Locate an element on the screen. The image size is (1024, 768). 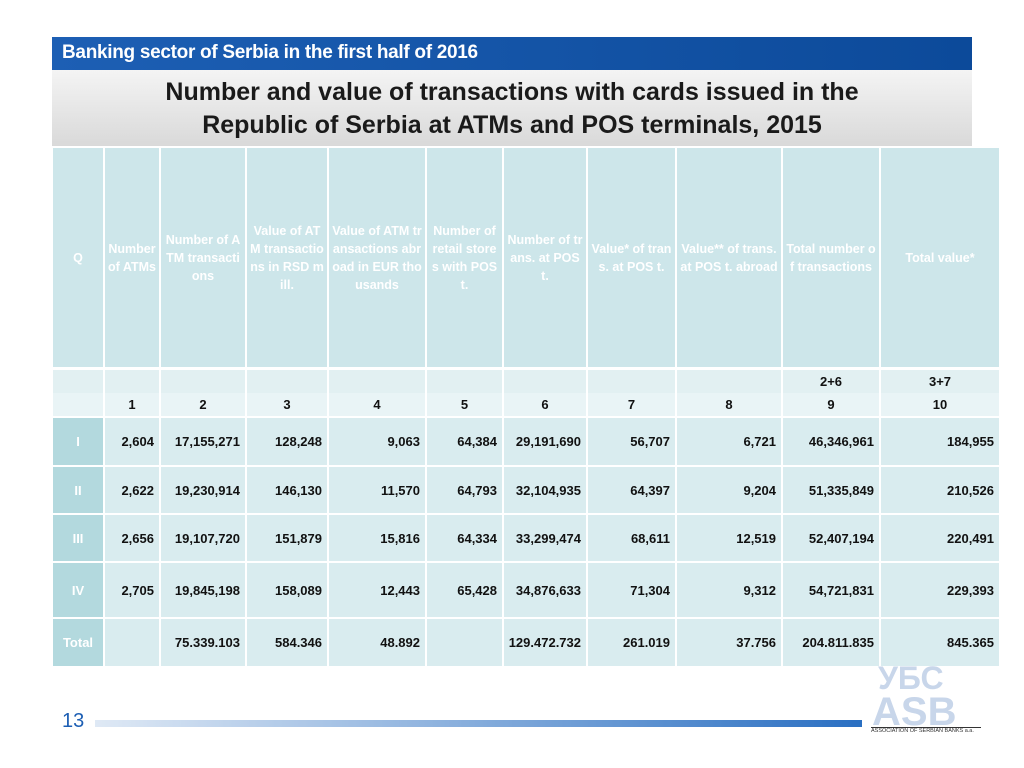
table-cell: 128,248 is located at coordinates (287, 441).